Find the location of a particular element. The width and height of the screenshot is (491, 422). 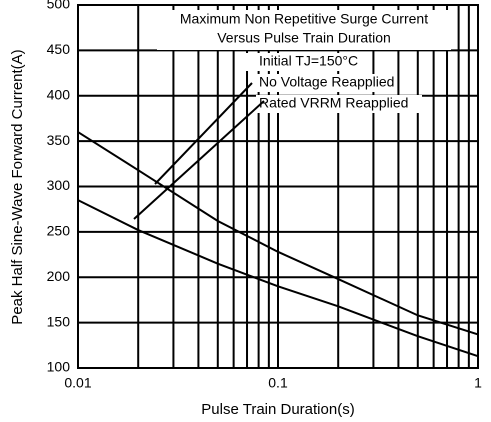

y-tick-label: 400 is located at coordinates (59, 94).